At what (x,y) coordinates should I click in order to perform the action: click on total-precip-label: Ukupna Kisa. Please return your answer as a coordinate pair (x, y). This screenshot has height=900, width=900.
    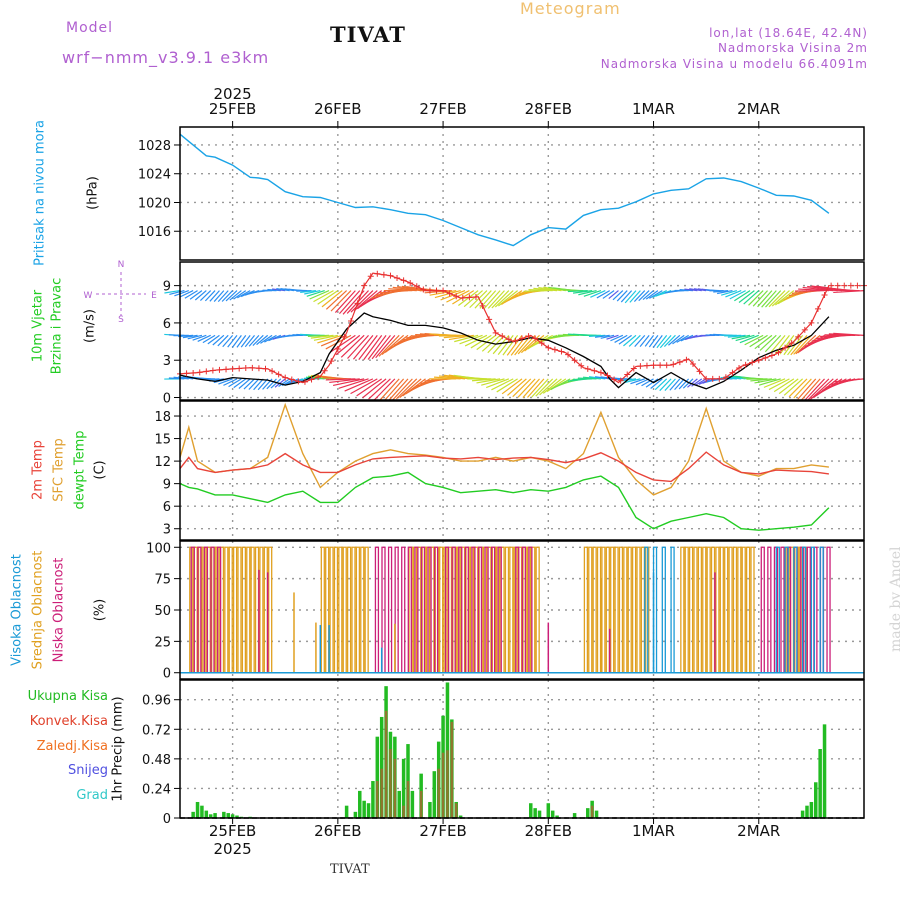
    Looking at the image, I should click on (68, 696).